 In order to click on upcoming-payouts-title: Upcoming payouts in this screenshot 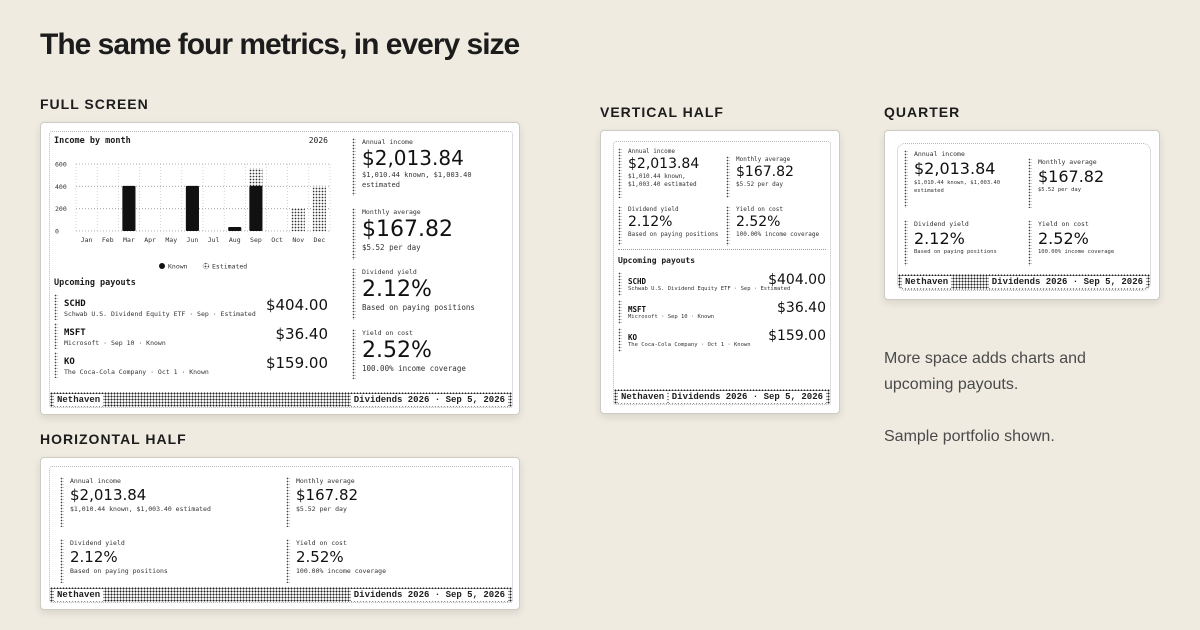, I will do `click(657, 260)`.